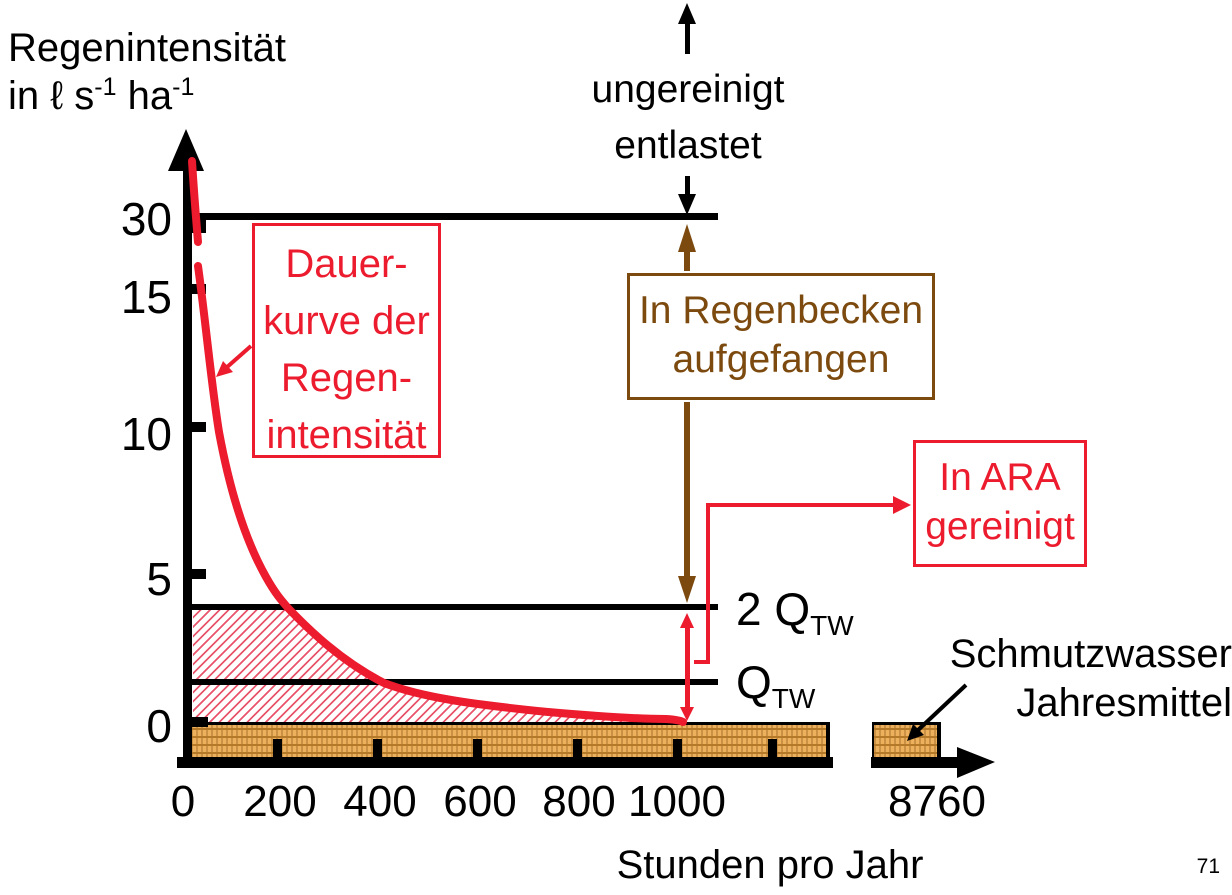  What do you see at coordinates (781, 359) in the screenshot?
I see `basin-label-line2: aufgefangen` at bounding box center [781, 359].